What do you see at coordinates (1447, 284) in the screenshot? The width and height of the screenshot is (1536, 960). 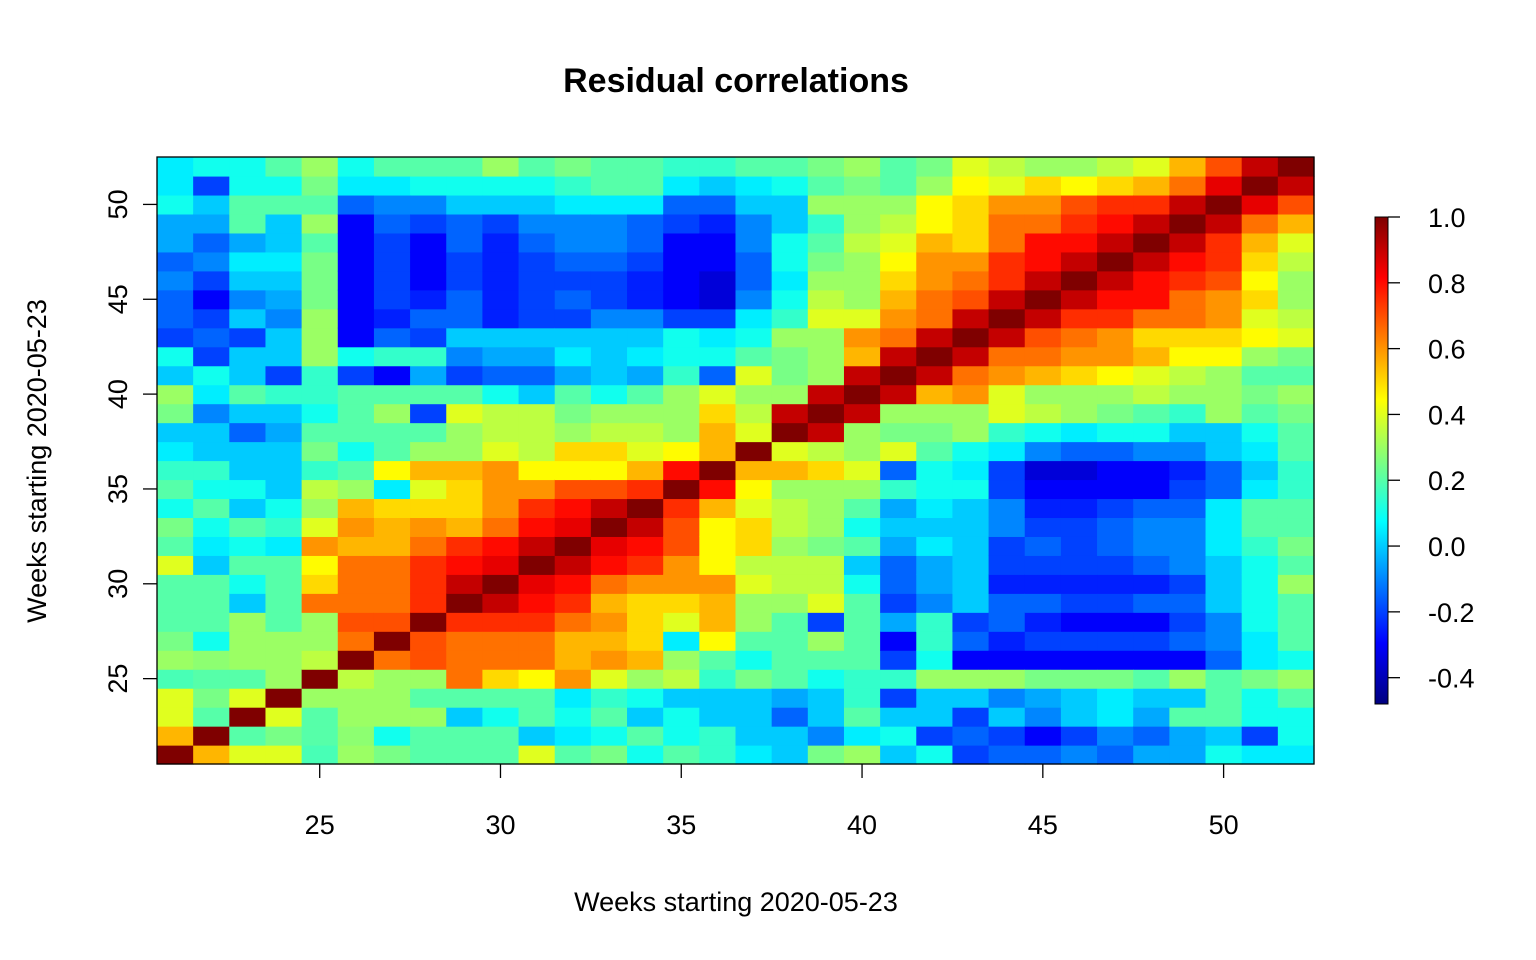 I see `colorbar-tick-label: 0.8` at bounding box center [1447, 284].